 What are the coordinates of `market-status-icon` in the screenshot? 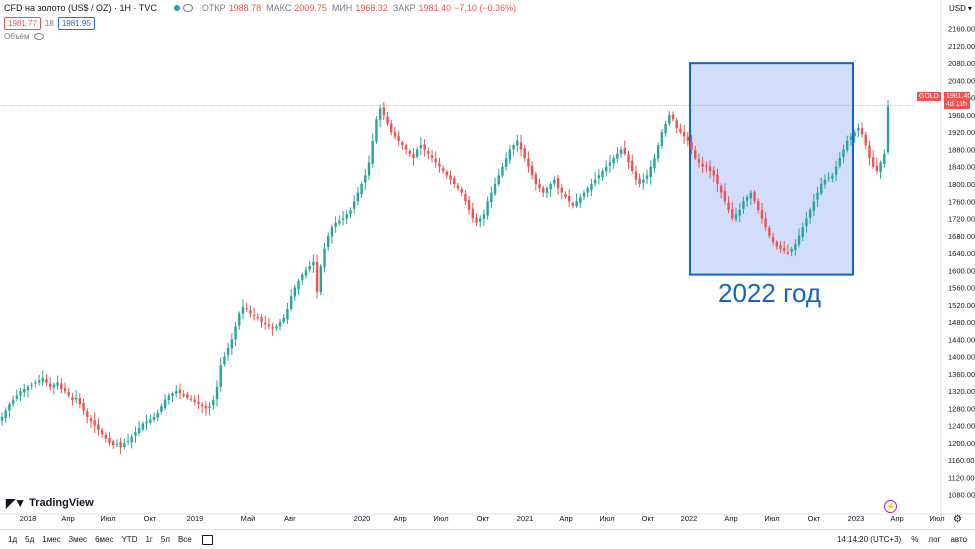 It's located at (176, 8).